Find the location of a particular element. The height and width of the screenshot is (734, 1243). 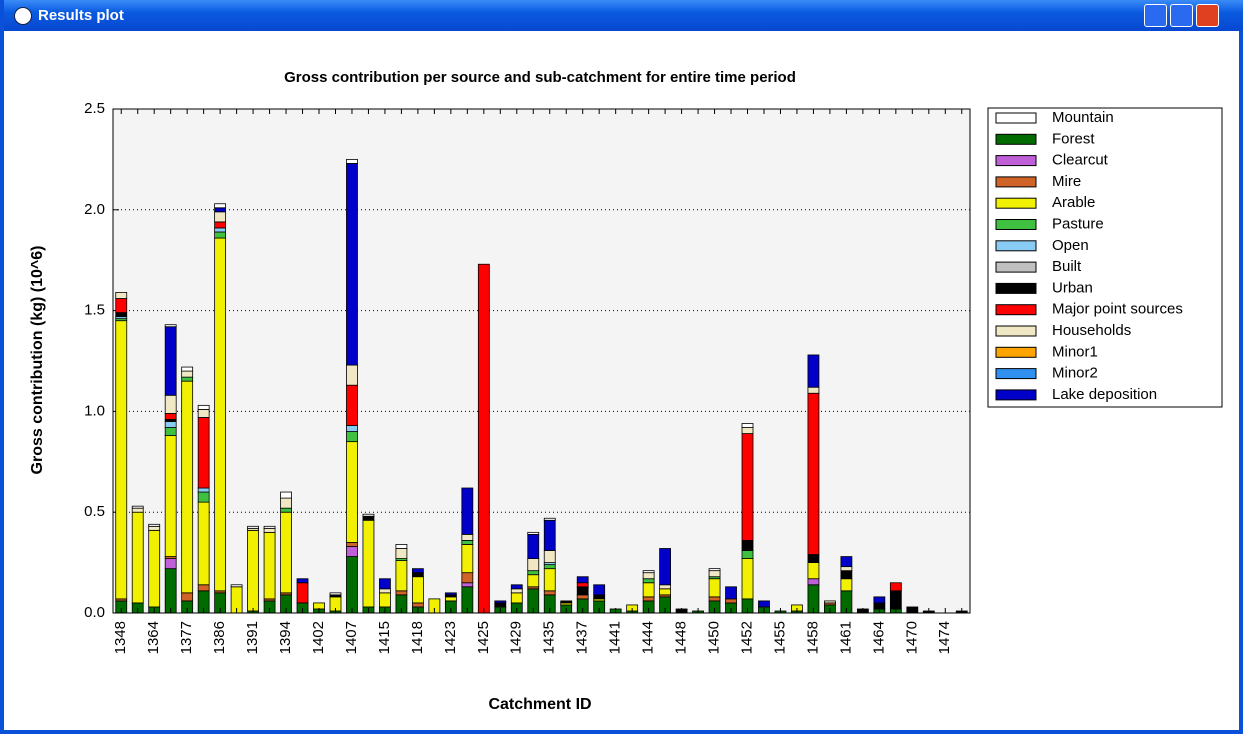

legend-label: Lake deposition is located at coordinates (1104, 394).